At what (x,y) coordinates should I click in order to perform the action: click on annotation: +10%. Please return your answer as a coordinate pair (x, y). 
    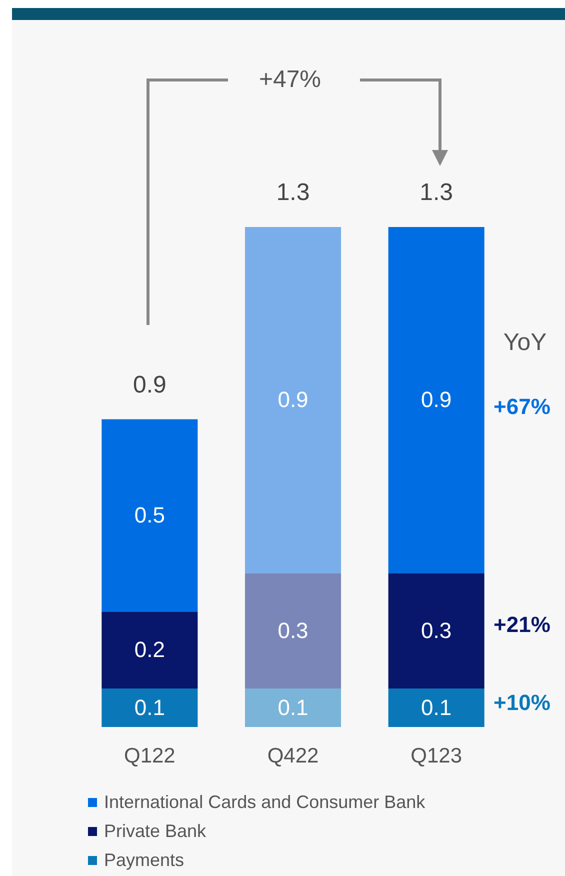
    Looking at the image, I should click on (522, 703).